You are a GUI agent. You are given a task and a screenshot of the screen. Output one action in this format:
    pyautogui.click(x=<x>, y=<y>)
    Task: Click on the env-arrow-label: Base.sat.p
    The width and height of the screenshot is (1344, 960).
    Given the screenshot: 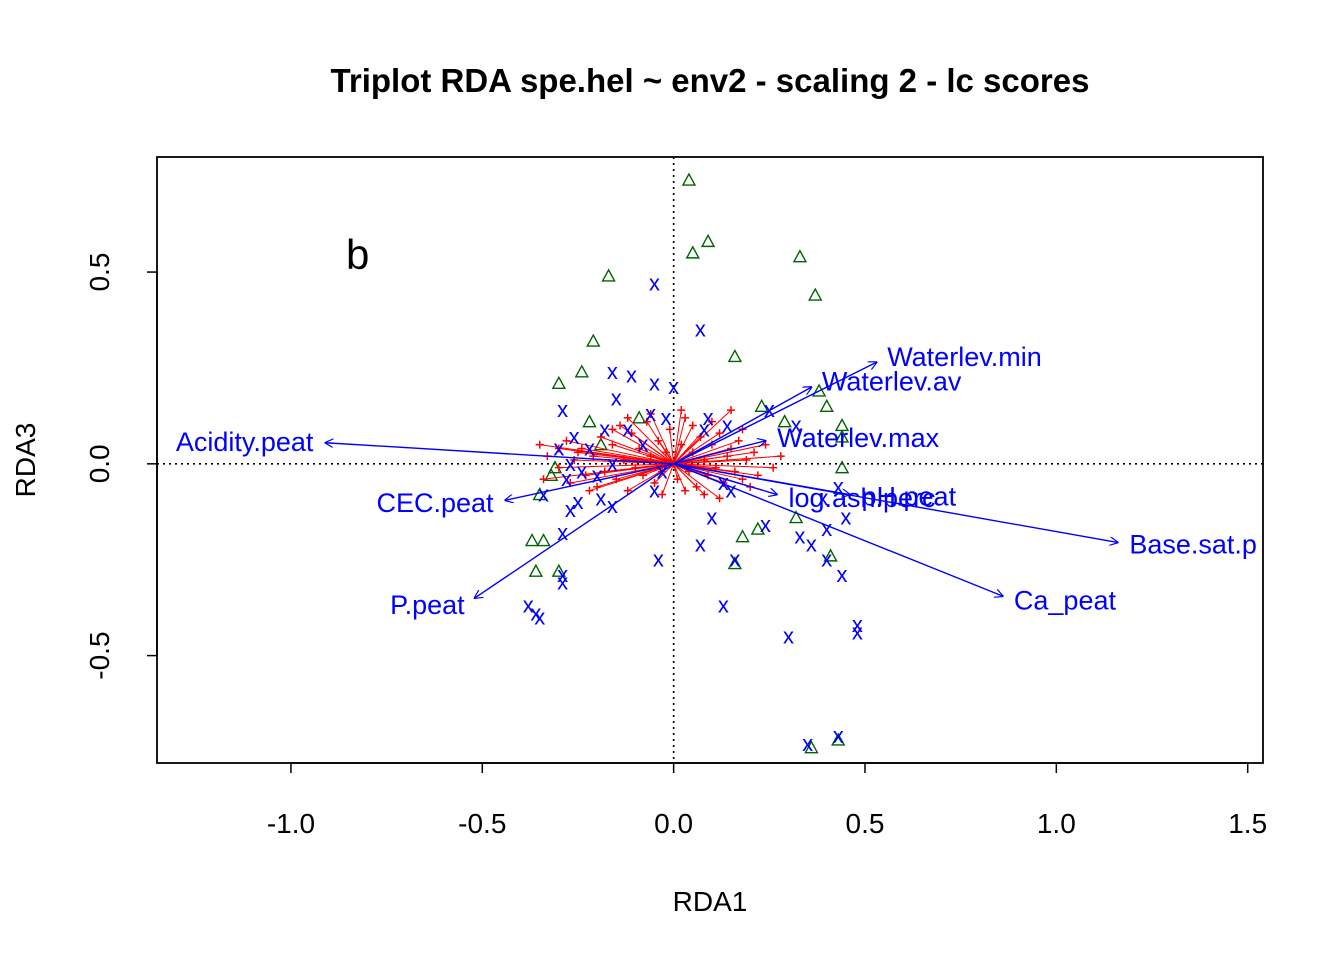 What is the action you would take?
    pyautogui.click(x=1193, y=545)
    